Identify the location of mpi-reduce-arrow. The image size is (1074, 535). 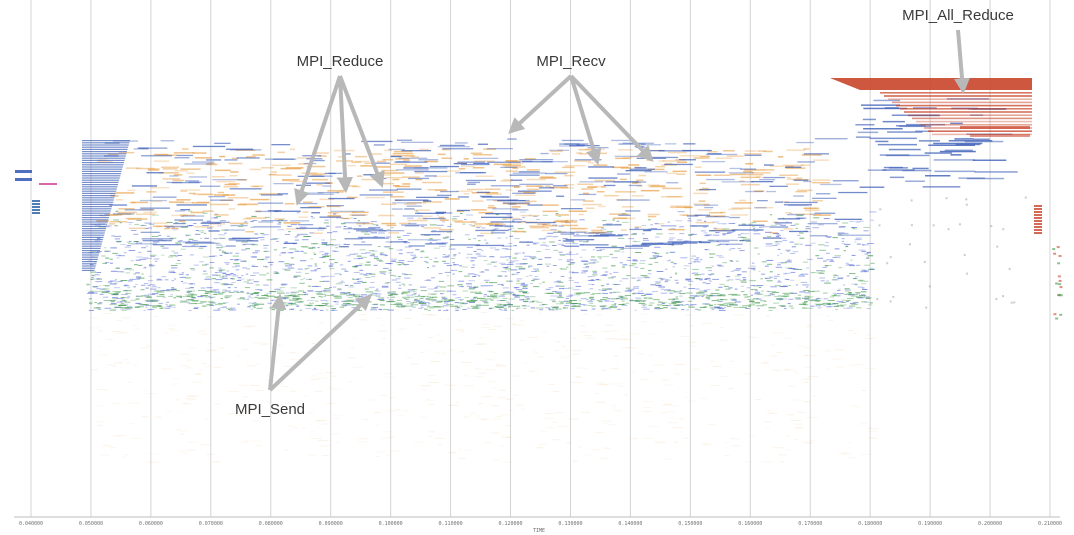
(318, 140).